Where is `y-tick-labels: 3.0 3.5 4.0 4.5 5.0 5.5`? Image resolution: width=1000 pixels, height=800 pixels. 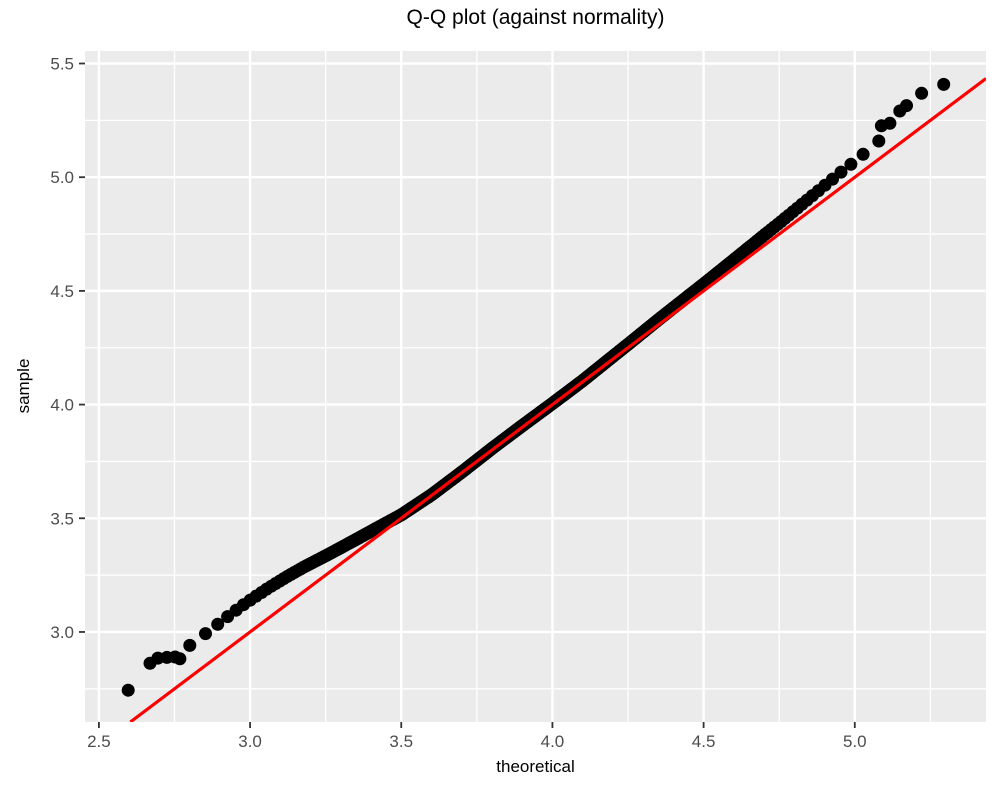
y-tick-labels: 3.0 3.5 4.0 4.5 5.0 5.5 is located at coordinates (62, 348).